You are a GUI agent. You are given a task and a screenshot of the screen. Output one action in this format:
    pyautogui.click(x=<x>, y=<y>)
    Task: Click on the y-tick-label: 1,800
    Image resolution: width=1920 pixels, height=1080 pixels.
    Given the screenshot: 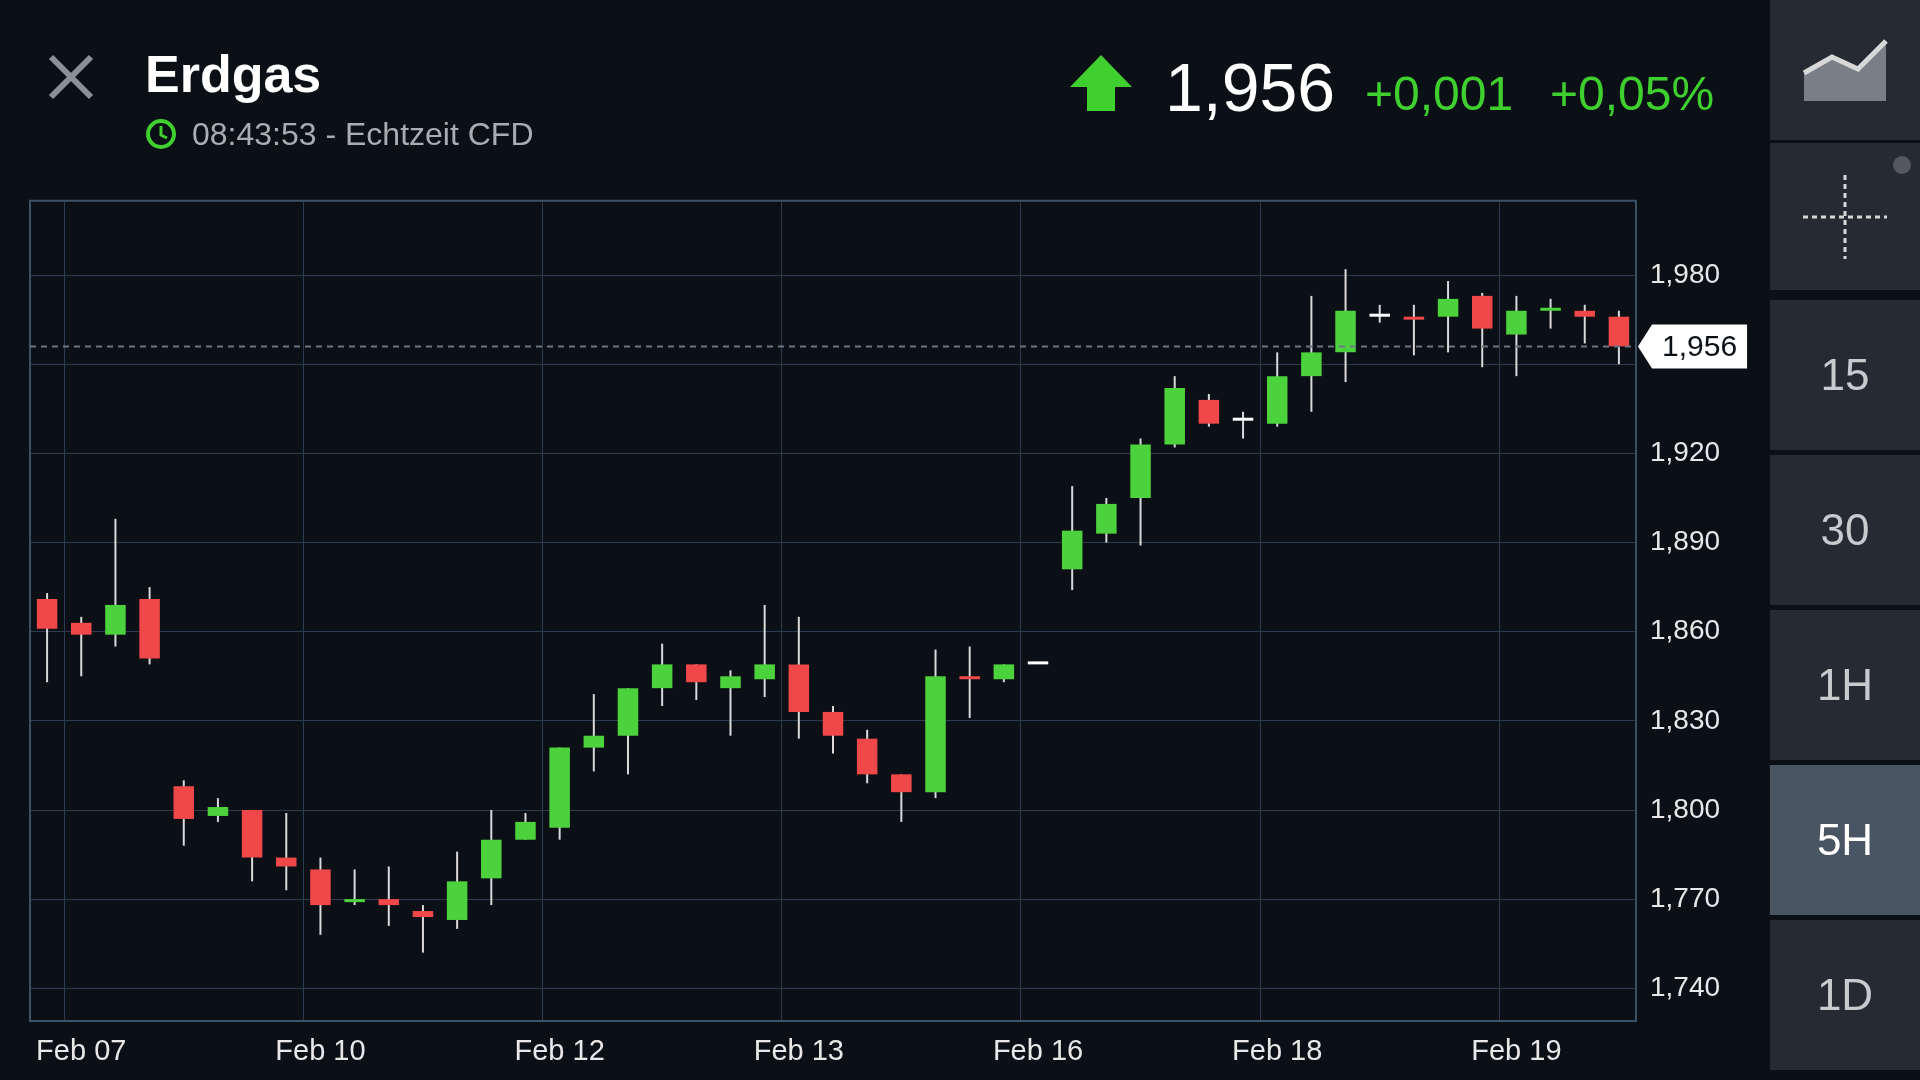 What is the action you would take?
    pyautogui.click(x=1685, y=808)
    